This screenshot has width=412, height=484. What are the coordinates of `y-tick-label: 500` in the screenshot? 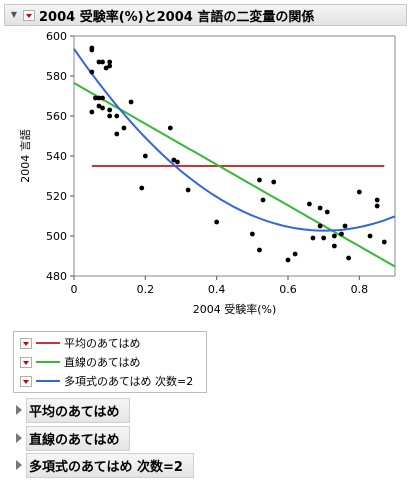 It's located at (56, 236).